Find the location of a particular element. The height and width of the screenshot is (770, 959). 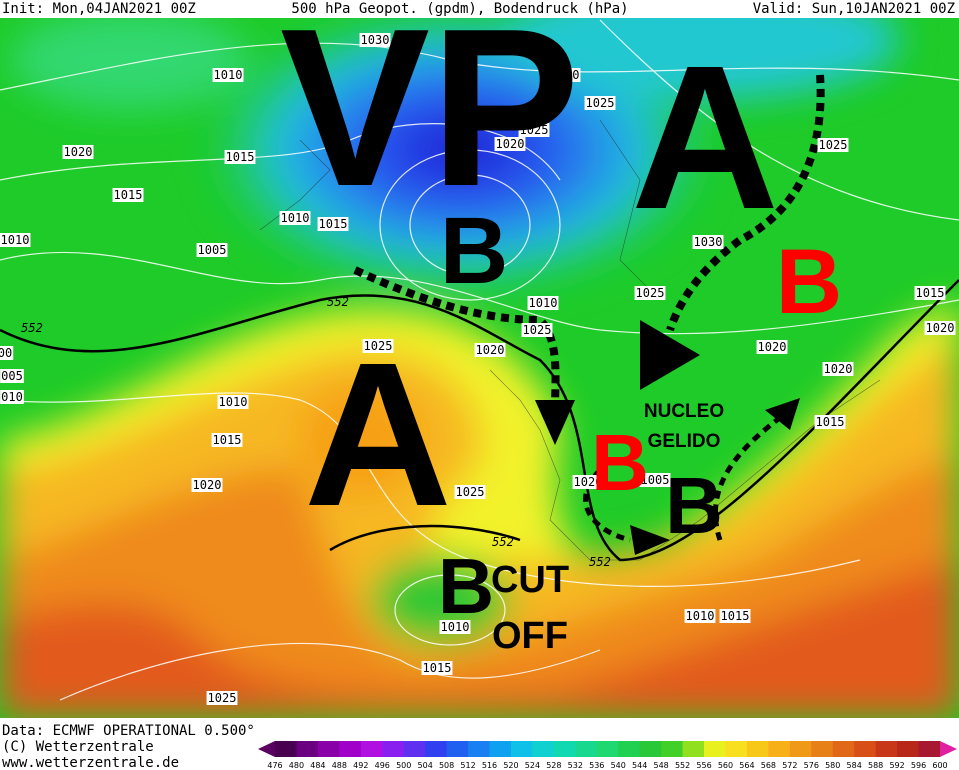

colorbar-label: 584 is located at coordinates (854, 765).